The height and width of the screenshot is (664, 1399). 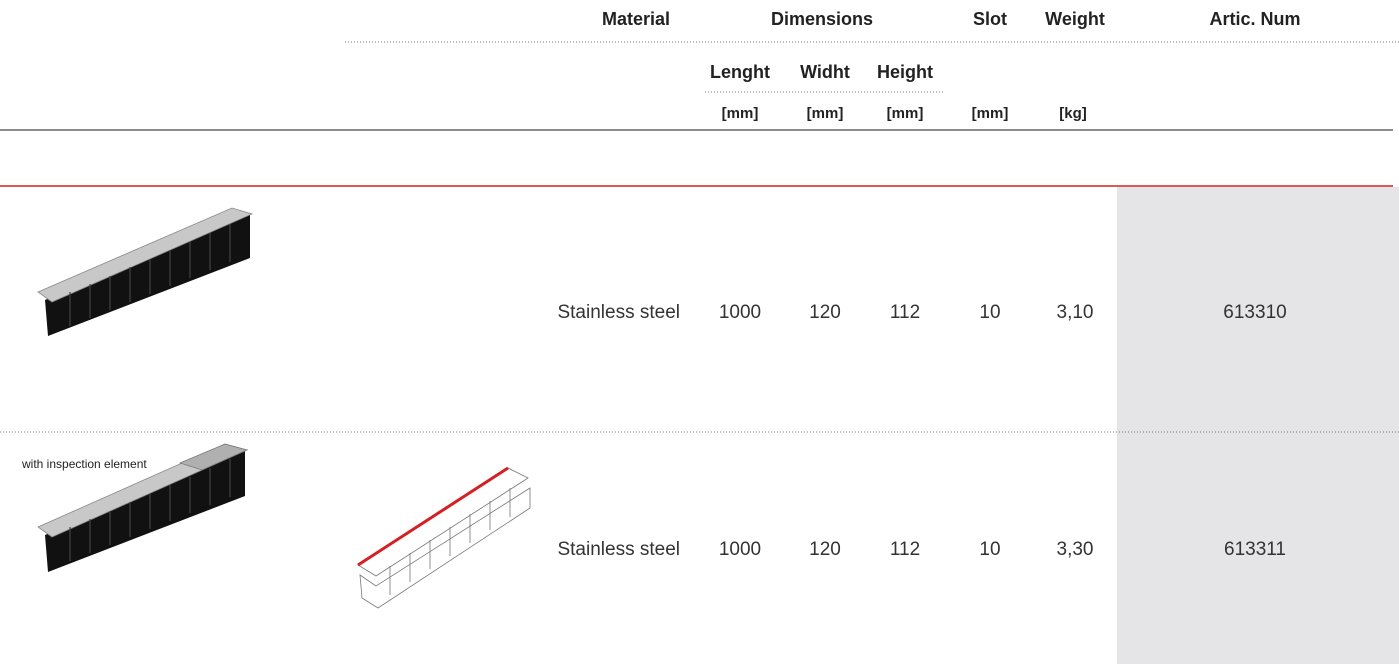 I want to click on row-note: with inspection element, so click(x=84, y=464).